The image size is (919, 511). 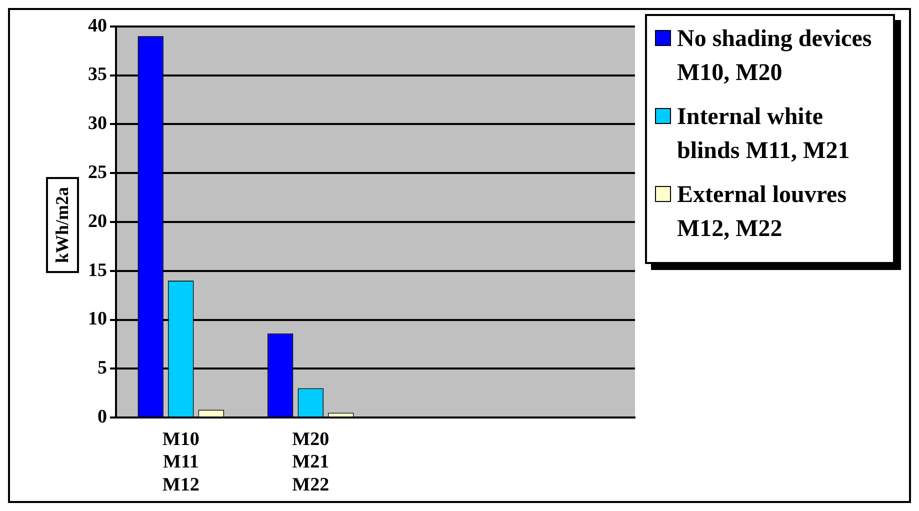 What do you see at coordinates (97, 25) in the screenshot?
I see `y-tick-label: 40` at bounding box center [97, 25].